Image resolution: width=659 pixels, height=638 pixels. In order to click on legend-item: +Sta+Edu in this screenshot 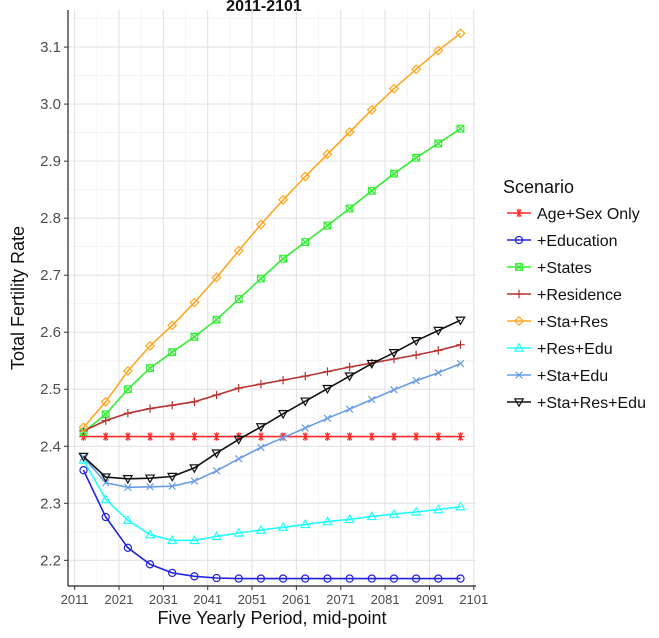, I will do `click(557, 376)`.